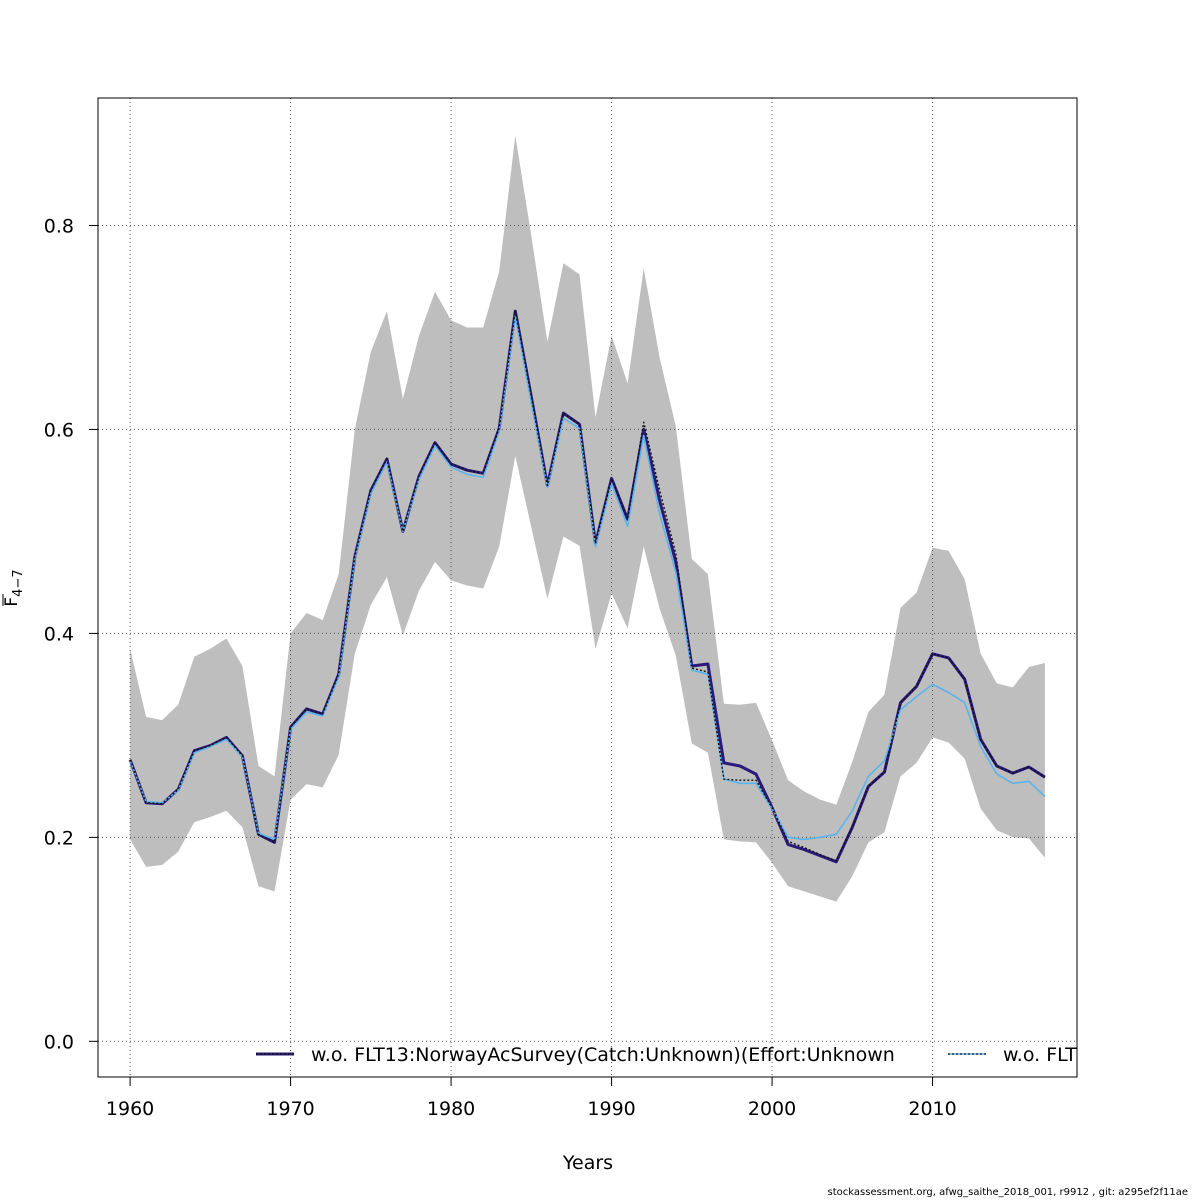 This screenshot has width=1200, height=1200. I want to click on y-tick-label: 0.6, so click(59, 430).